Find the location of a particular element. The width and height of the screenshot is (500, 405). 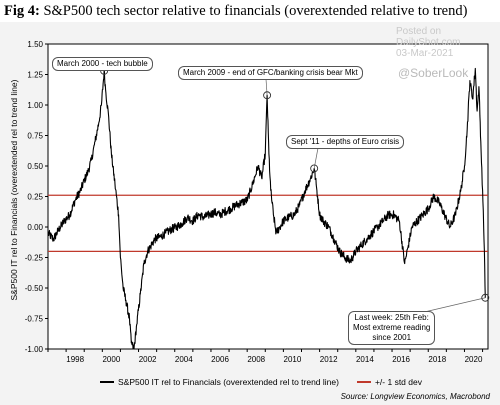

std-dev-bands is located at coordinates (268, 223).